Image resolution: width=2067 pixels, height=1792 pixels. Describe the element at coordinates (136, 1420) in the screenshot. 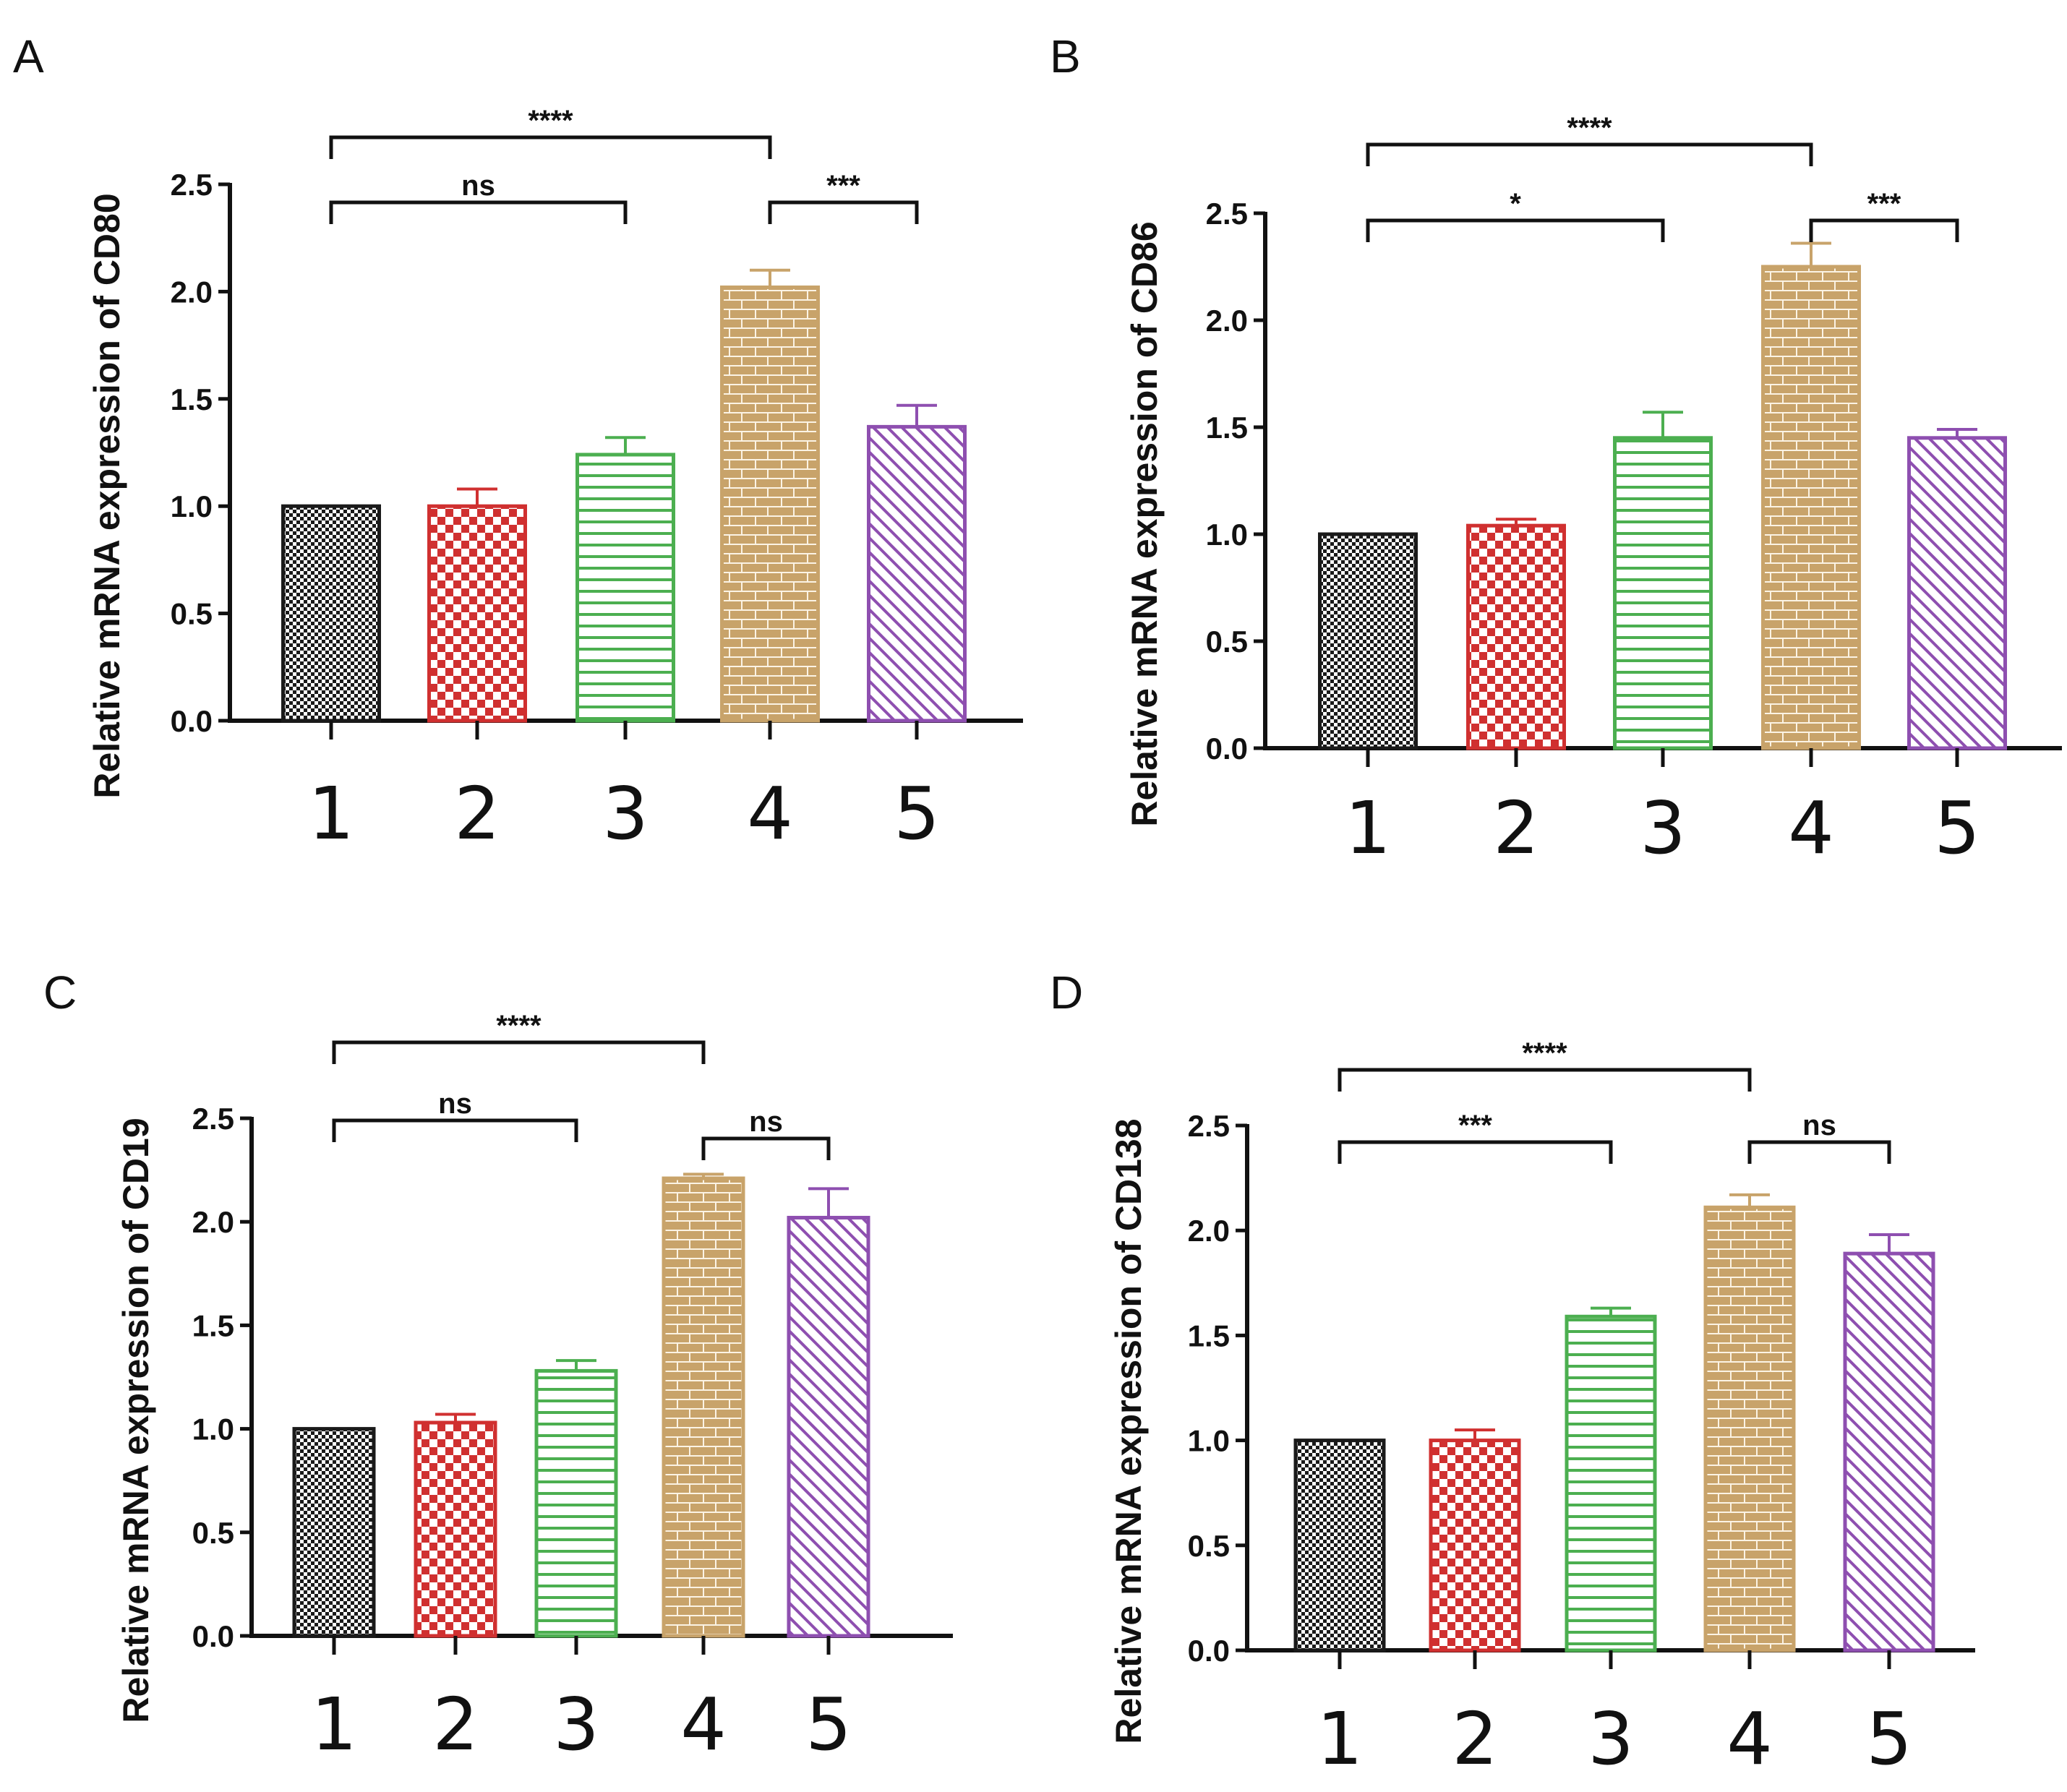

I see `y-axis-label: Relative mRNA expression of CD19` at that location.